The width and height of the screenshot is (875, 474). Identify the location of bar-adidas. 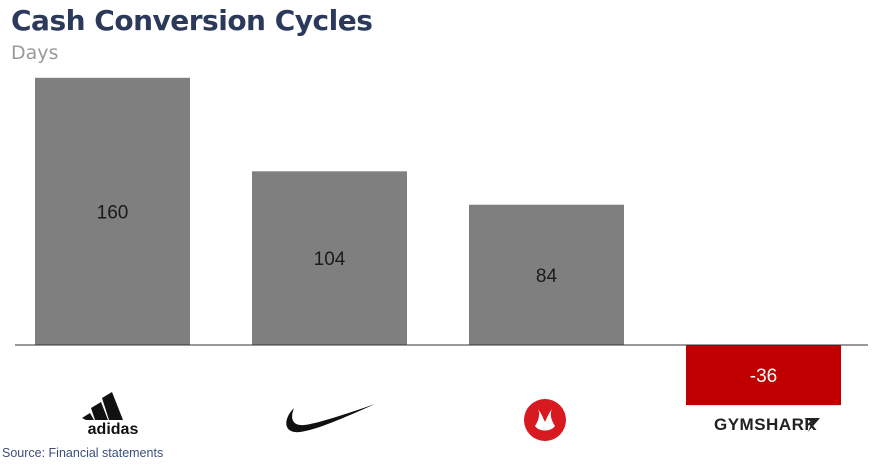
(112, 211).